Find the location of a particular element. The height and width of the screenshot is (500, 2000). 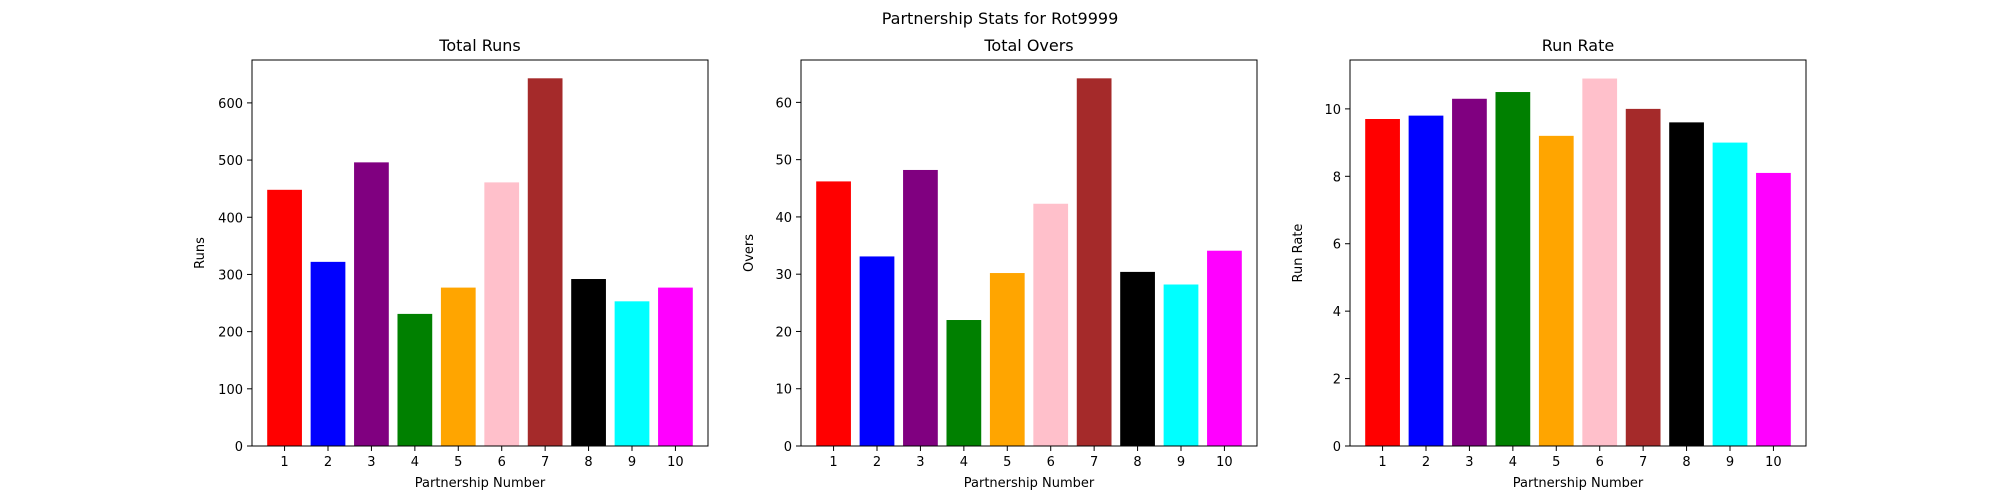

y-tick-label: 600 is located at coordinates (230, 104).